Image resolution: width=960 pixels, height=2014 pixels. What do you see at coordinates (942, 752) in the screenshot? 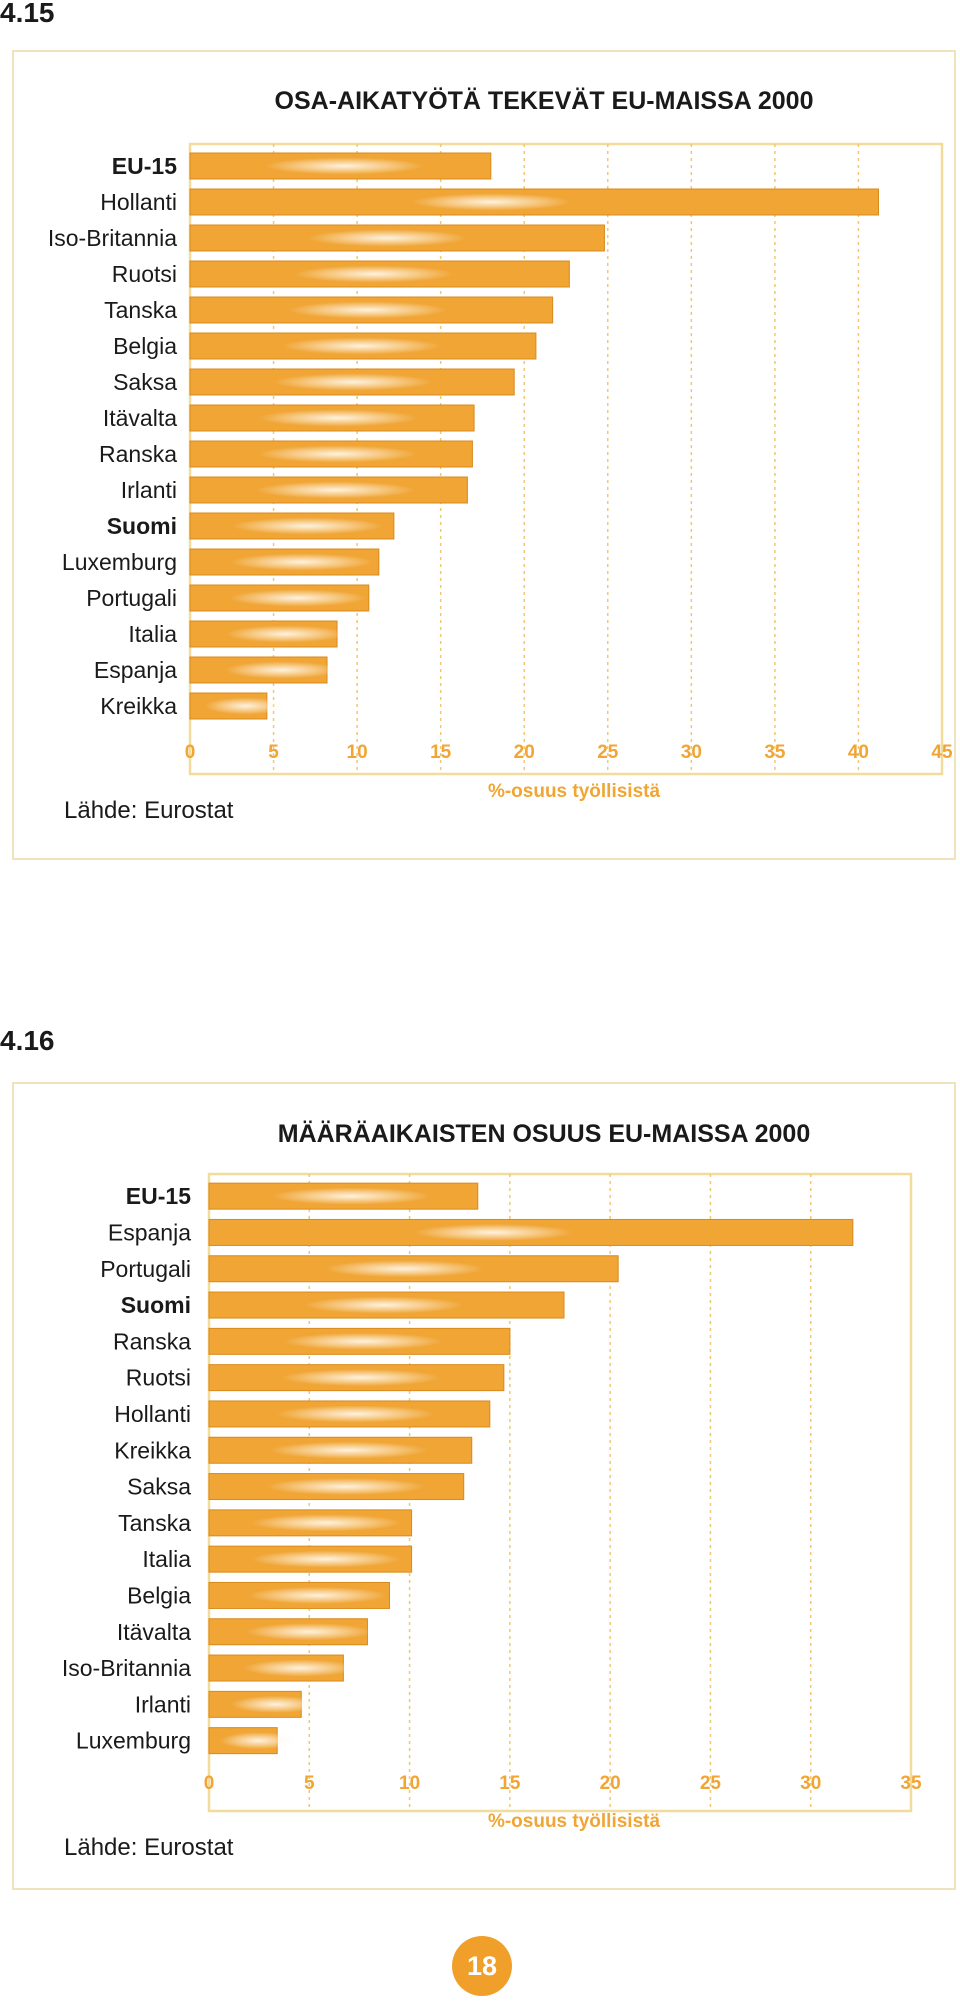
I see `x-tick-label: 45` at bounding box center [942, 752].